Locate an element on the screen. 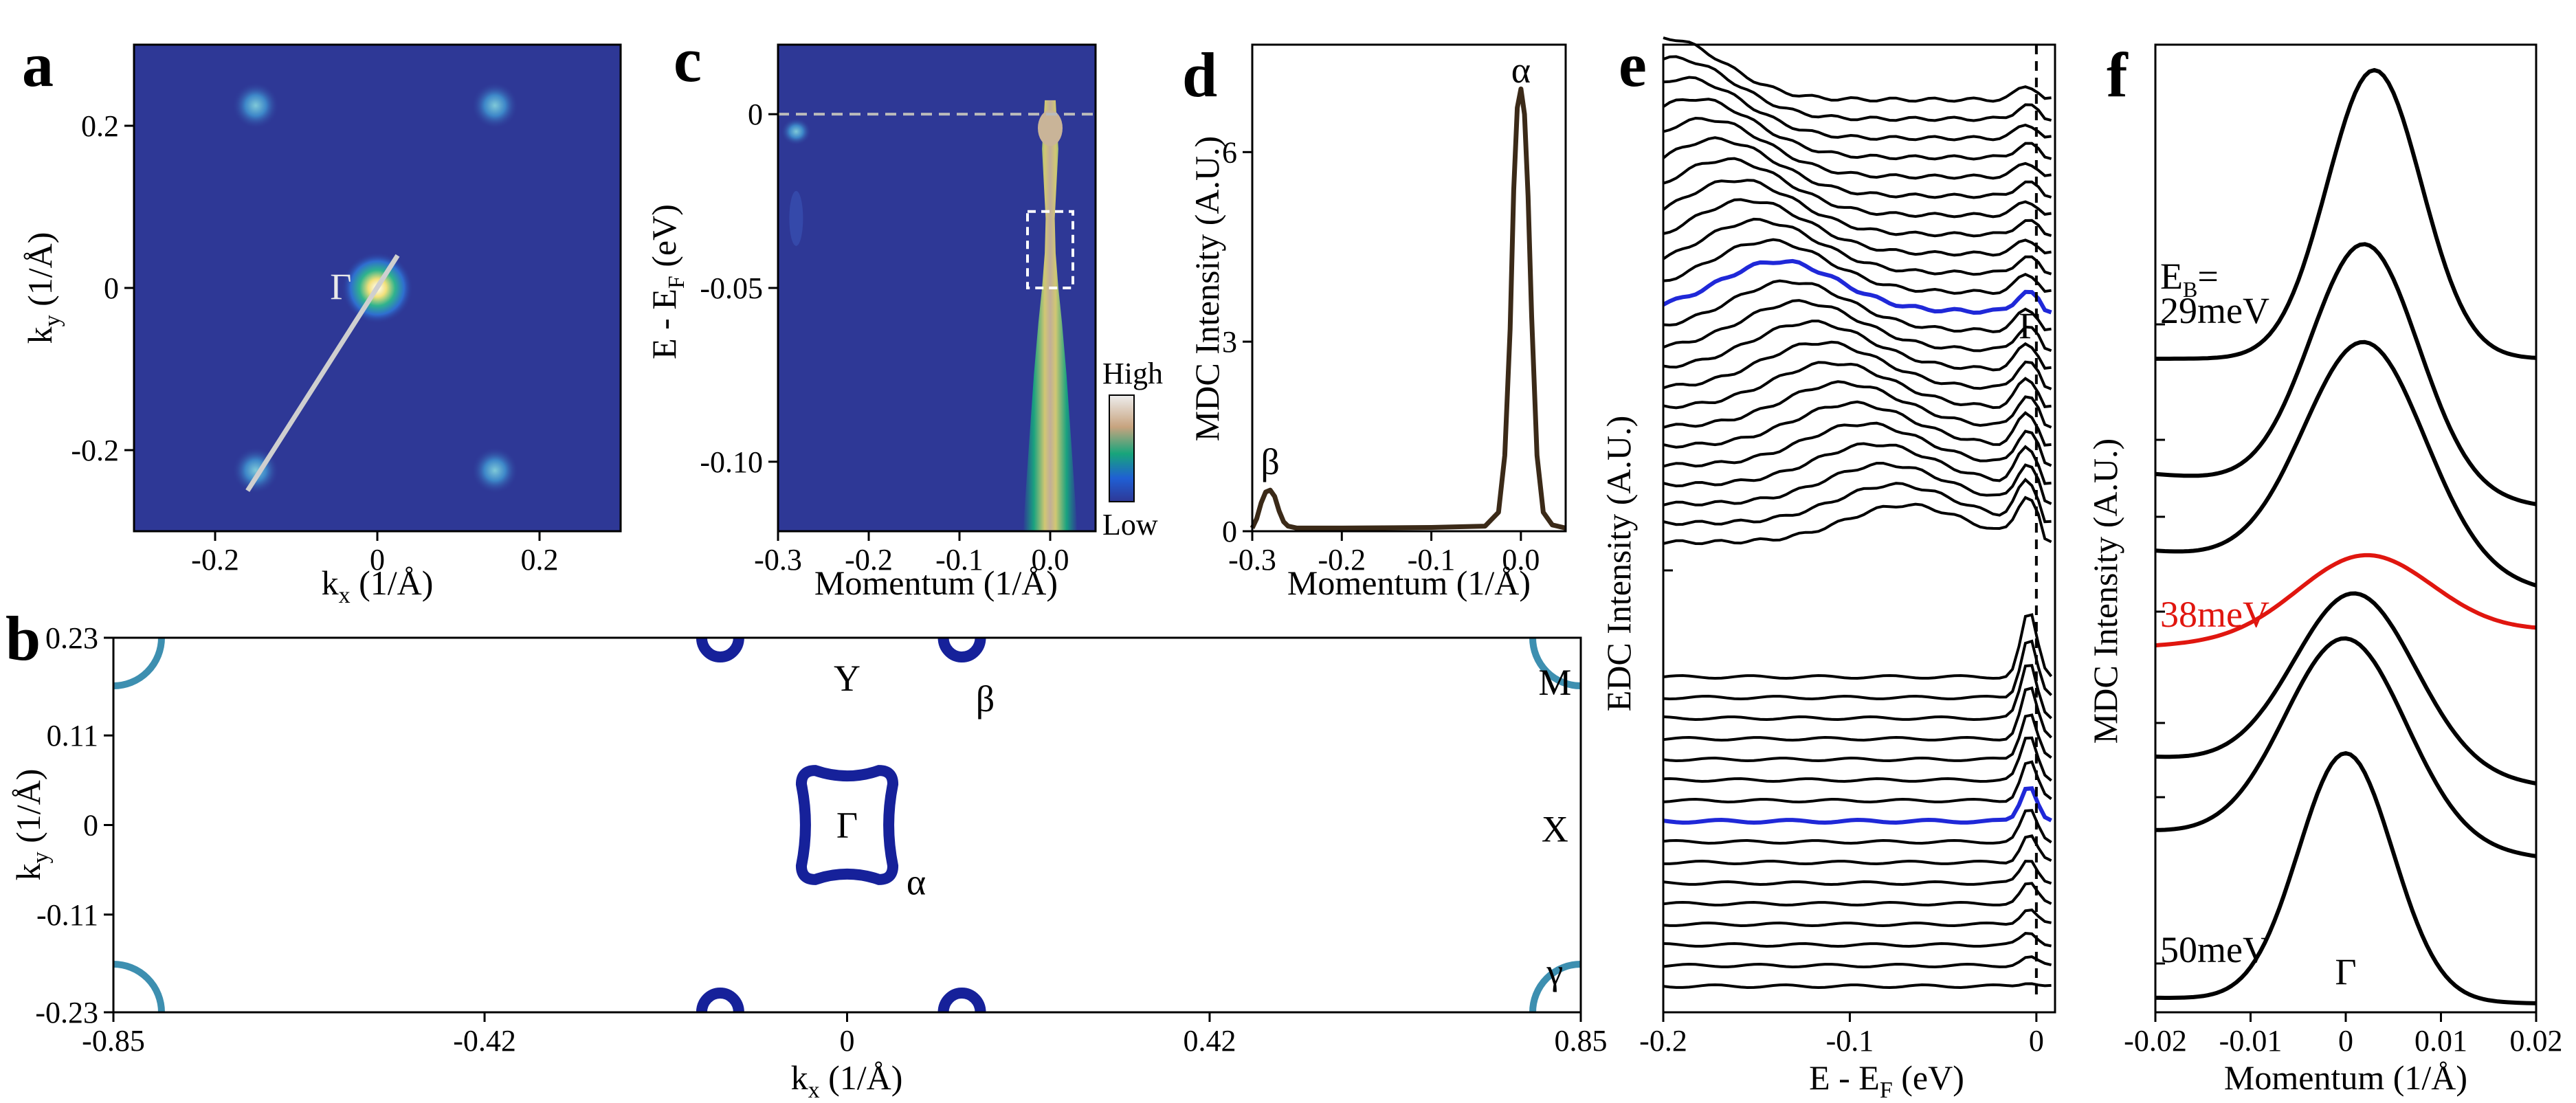  panel-c-ytick-label: 0 is located at coordinates (755, 114).